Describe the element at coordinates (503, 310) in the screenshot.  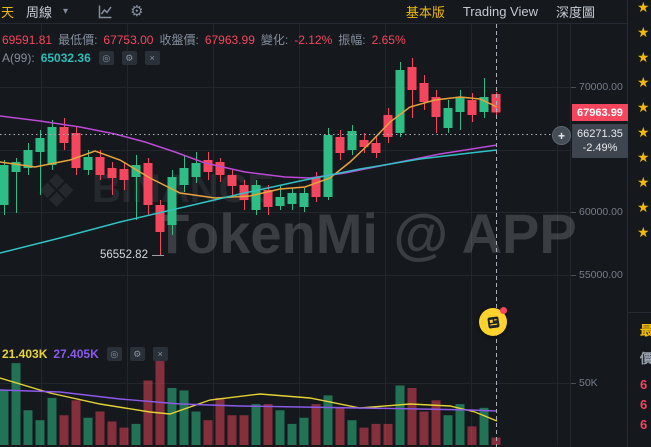
I see `notification-dot` at that location.